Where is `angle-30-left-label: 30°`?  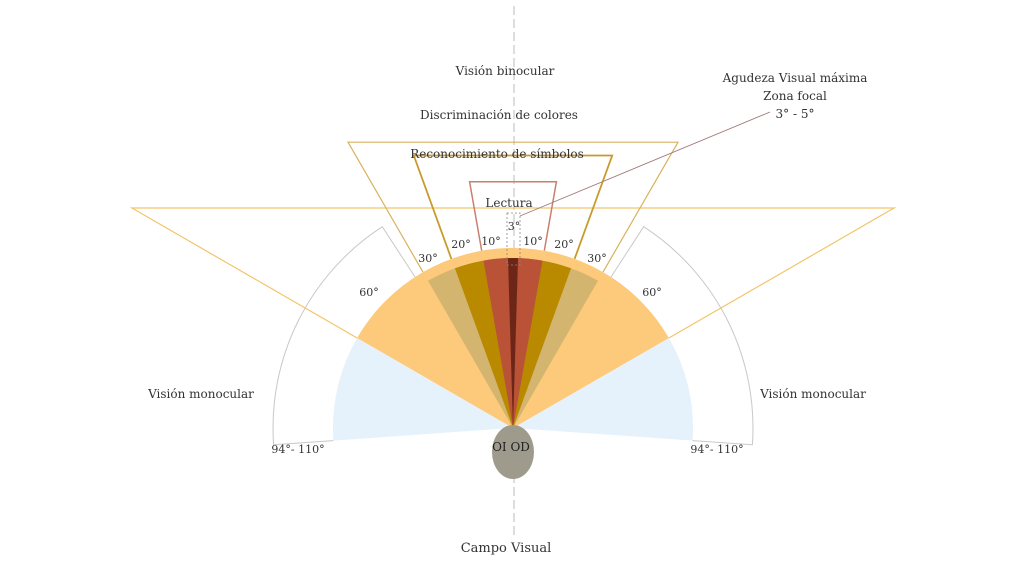
angle-30-left-label: 30° is located at coordinates (428, 258).